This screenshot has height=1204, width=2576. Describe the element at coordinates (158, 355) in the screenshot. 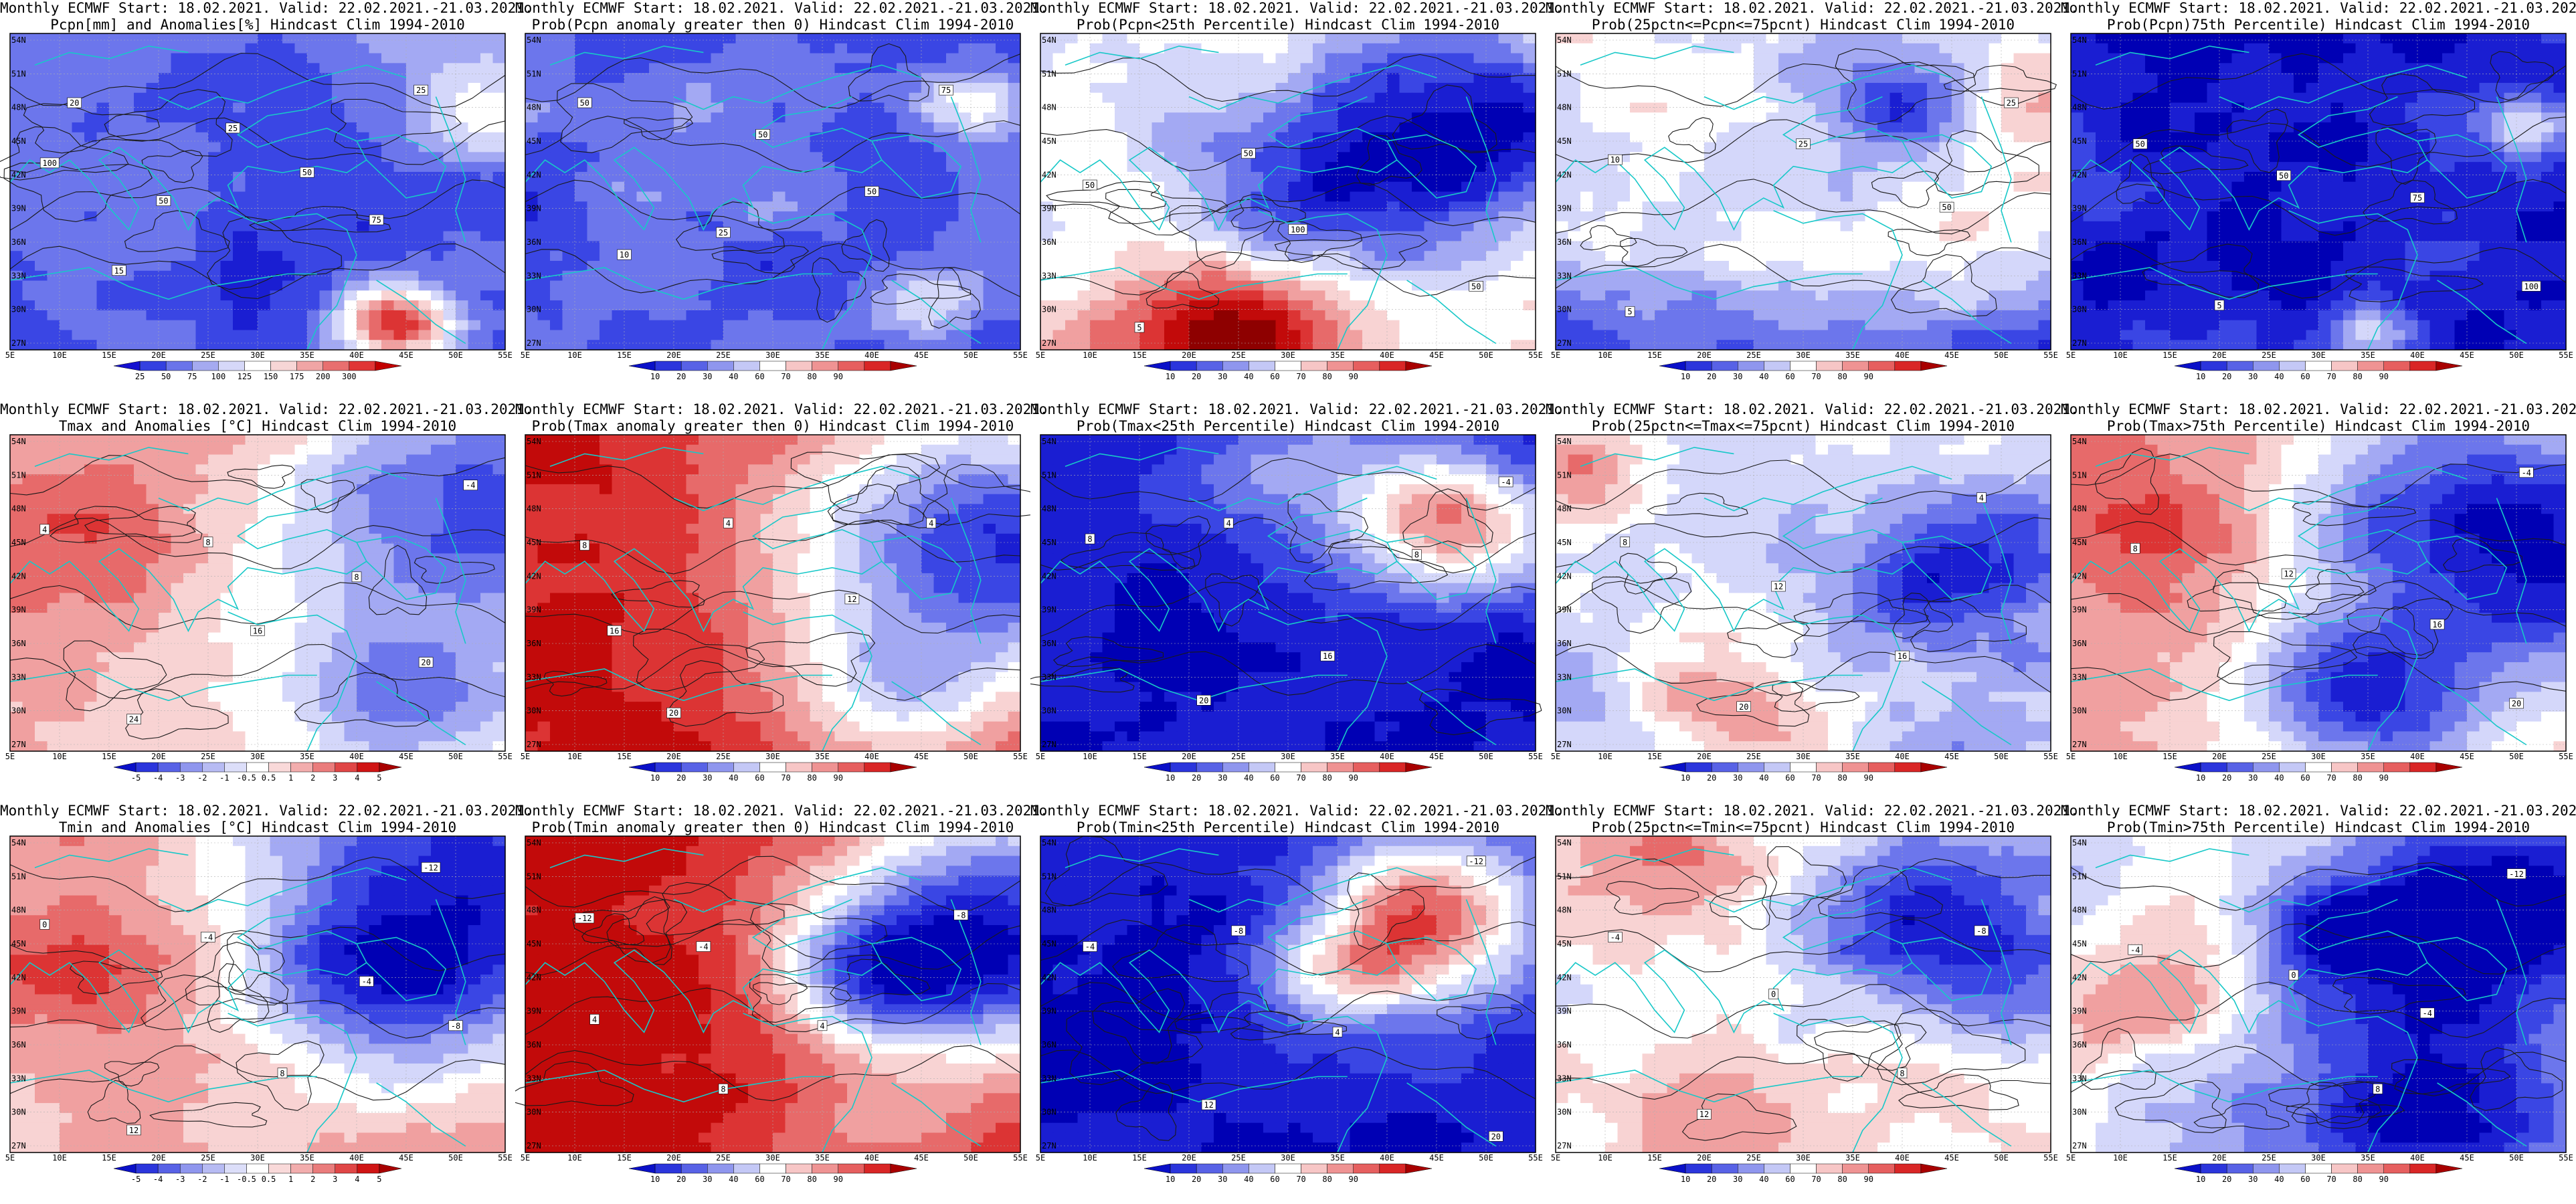

I see `lon-tick-label: 20E` at that location.